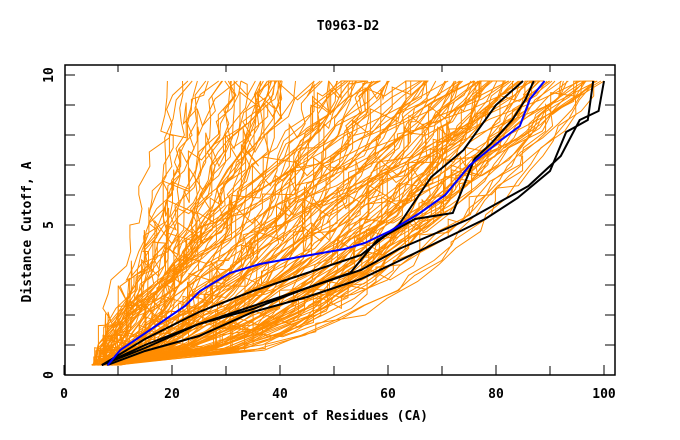 The width and height of the screenshot is (680, 440). I want to click on y-tick-label: 5, so click(49, 225).